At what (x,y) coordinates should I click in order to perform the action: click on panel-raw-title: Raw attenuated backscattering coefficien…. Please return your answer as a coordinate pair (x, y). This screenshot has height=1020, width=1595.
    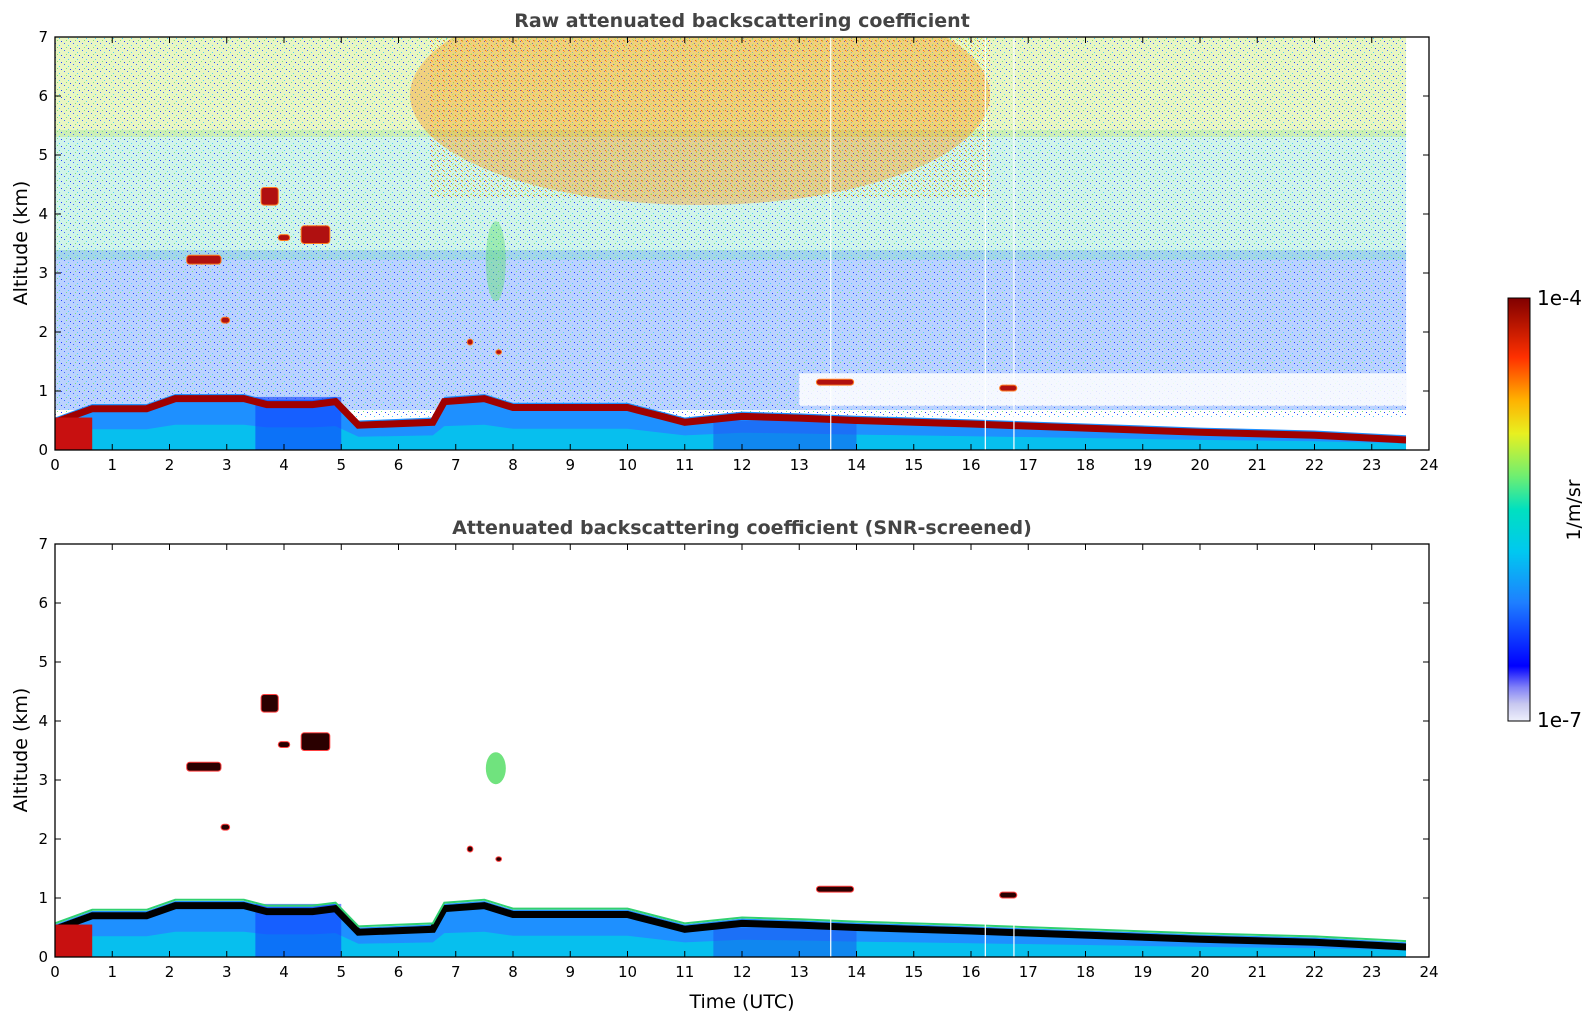
    Looking at the image, I should click on (742, 21).